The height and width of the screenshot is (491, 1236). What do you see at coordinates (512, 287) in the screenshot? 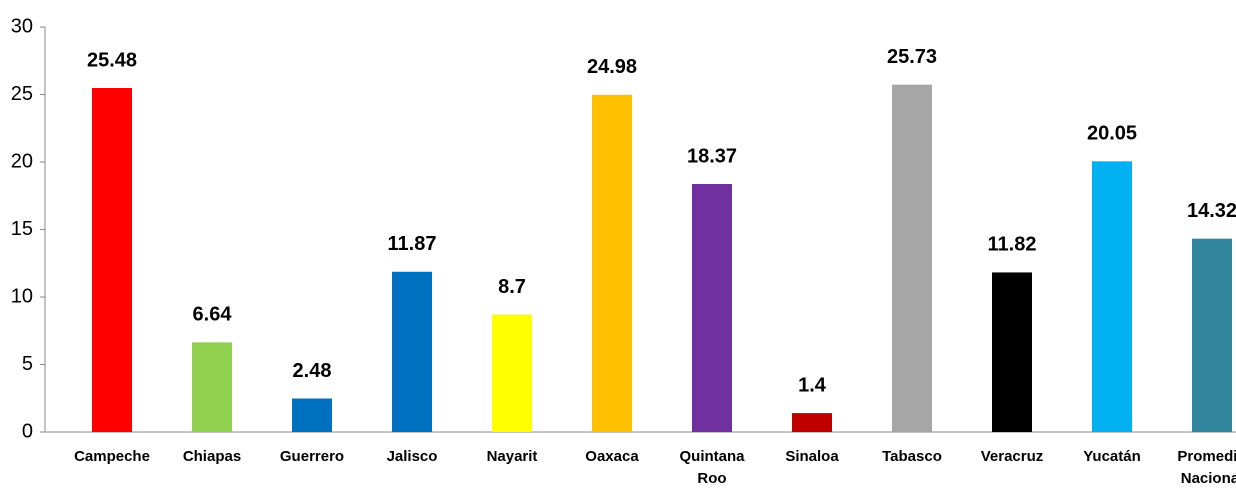
I see `data-label: 8.7` at bounding box center [512, 287].